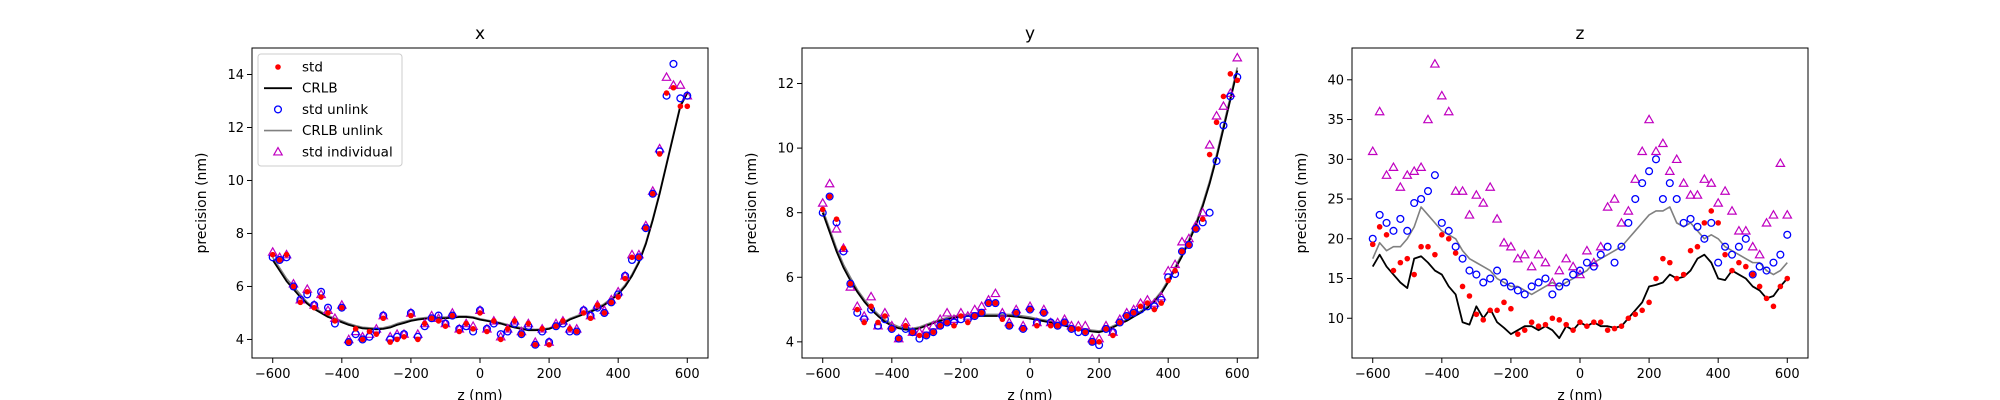 The image size is (2000, 400). I want to click on series-crlb-unlink, so click(1030, 199).